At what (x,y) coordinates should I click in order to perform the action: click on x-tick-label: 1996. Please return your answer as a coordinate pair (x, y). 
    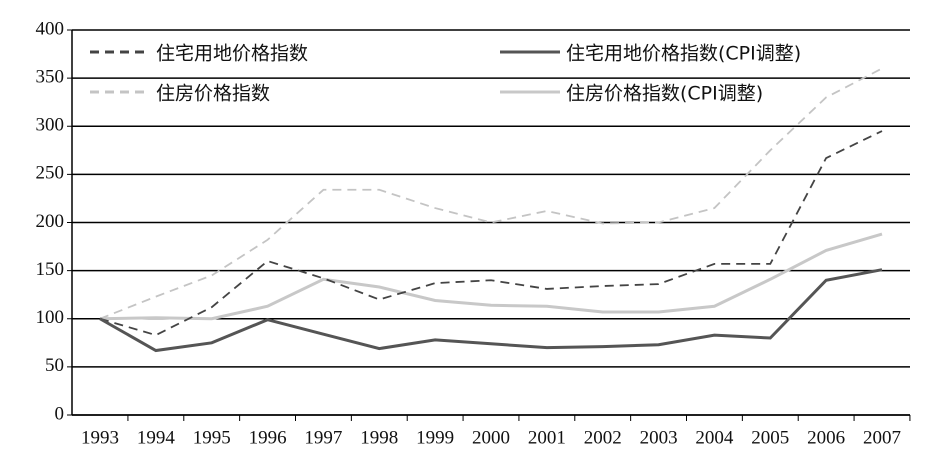
    Looking at the image, I should click on (268, 437).